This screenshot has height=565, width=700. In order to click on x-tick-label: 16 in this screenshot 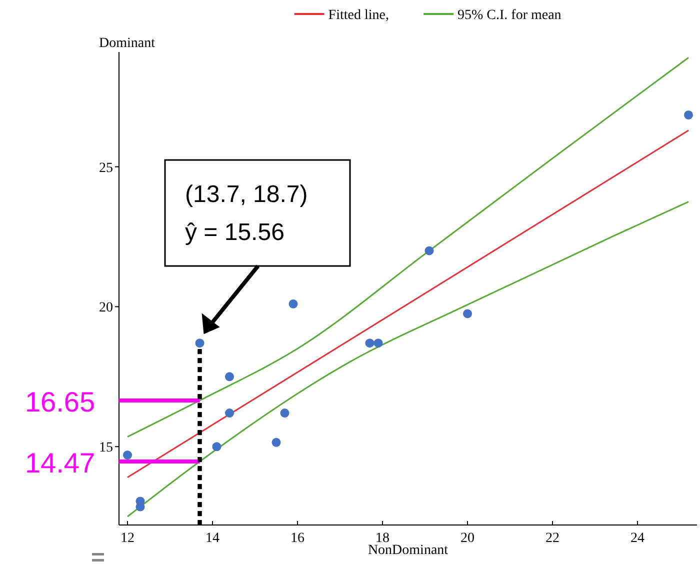, I will do `click(297, 538)`.